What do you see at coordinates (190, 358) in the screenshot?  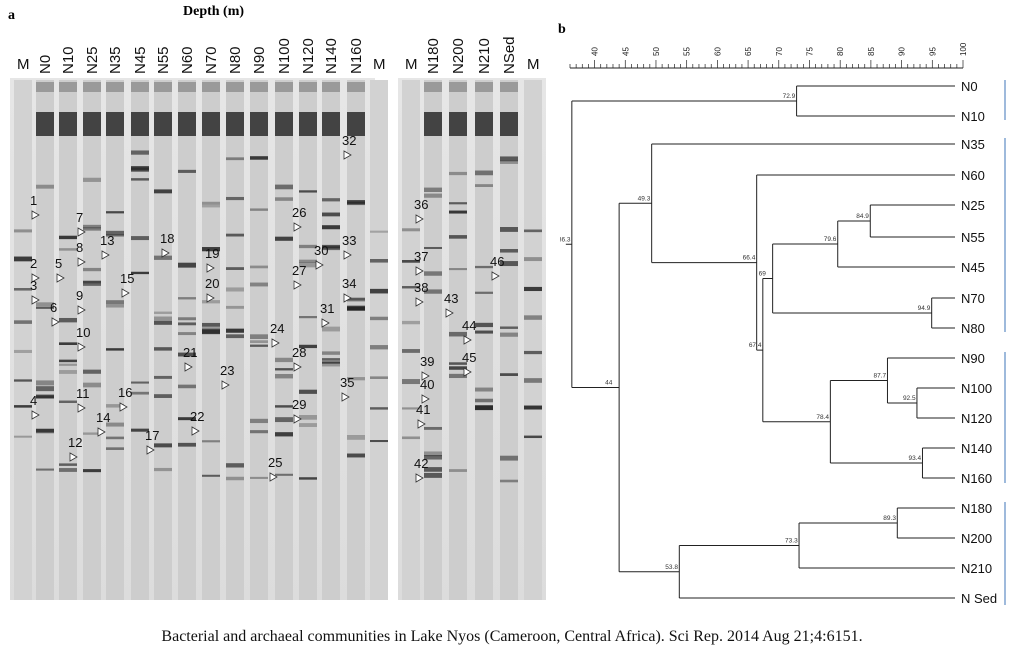 I see `band-marker-21: 21` at bounding box center [190, 358].